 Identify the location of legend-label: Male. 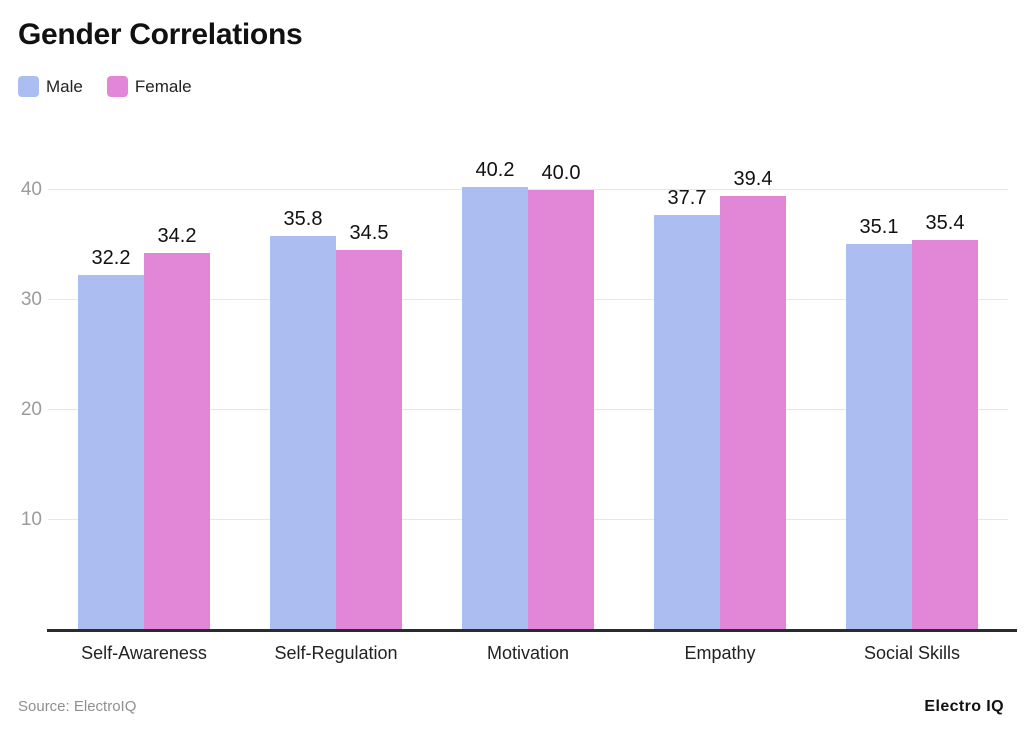
(64, 86).